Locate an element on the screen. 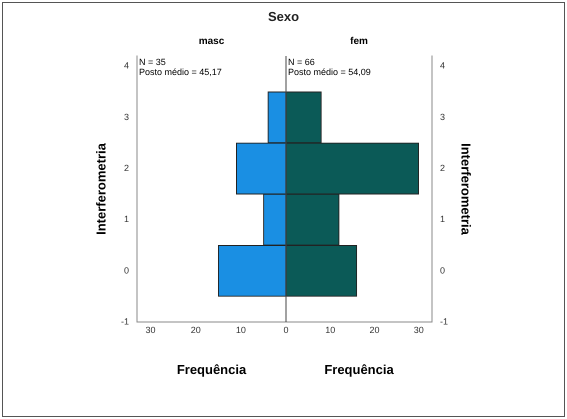 The image size is (567, 419). chart-title: Sexo is located at coordinates (283, 16).